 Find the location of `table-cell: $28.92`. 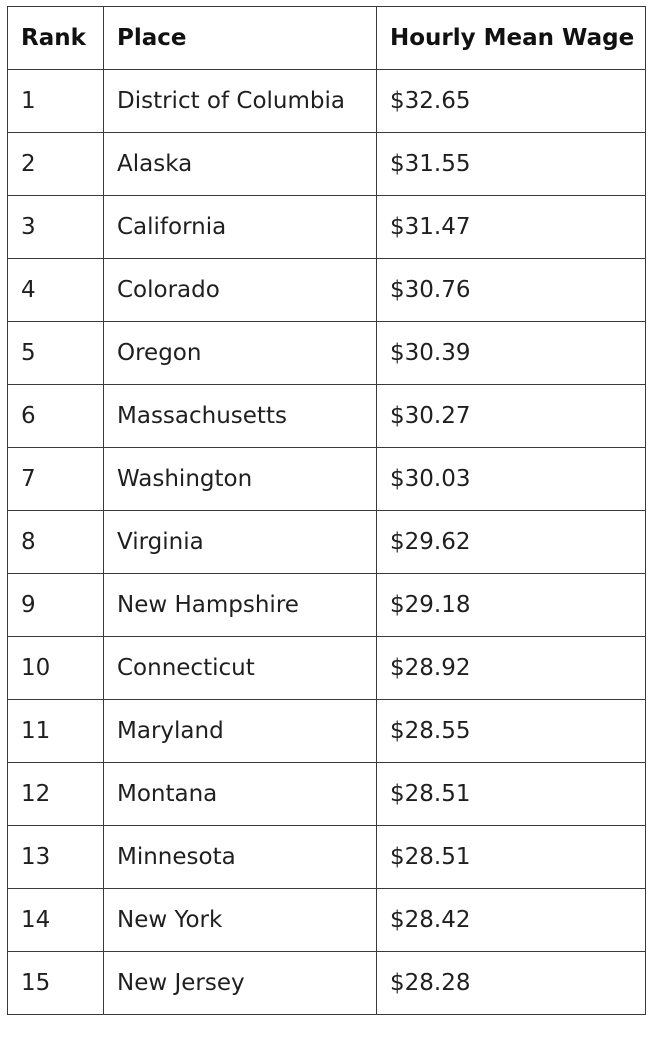

table-cell: $28.92 is located at coordinates (511, 668).